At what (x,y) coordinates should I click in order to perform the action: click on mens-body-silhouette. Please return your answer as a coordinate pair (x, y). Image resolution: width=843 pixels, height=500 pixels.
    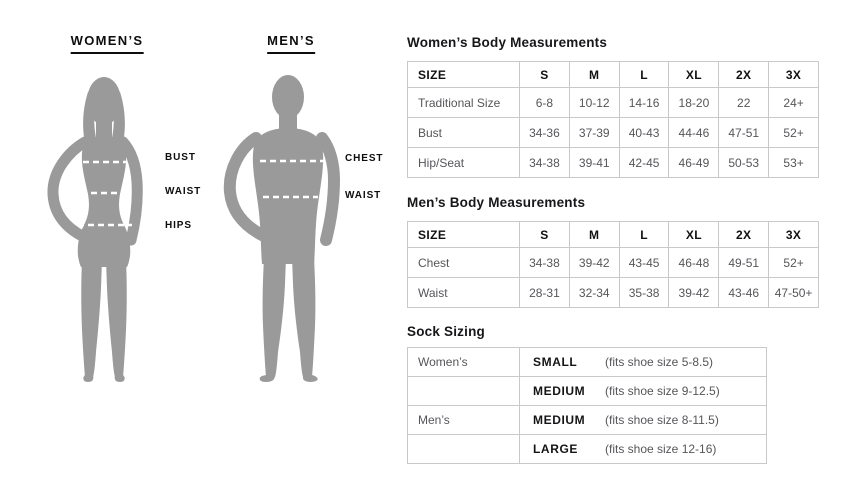
    Looking at the image, I should click on (282, 228).